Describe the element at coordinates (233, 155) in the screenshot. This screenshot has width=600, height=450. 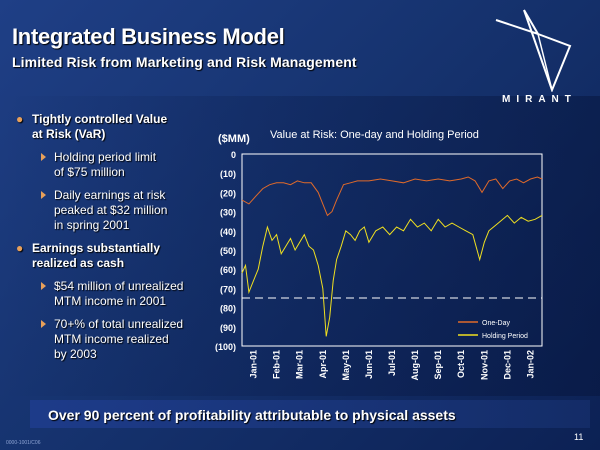
I see `y-tick-label: 0` at that location.